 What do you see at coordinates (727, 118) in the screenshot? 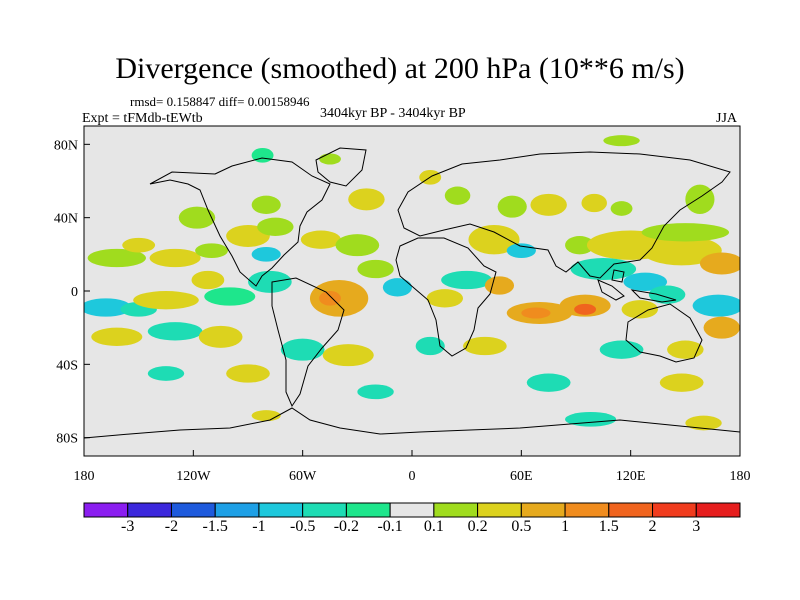
I see `season-label: JJA` at bounding box center [727, 118].